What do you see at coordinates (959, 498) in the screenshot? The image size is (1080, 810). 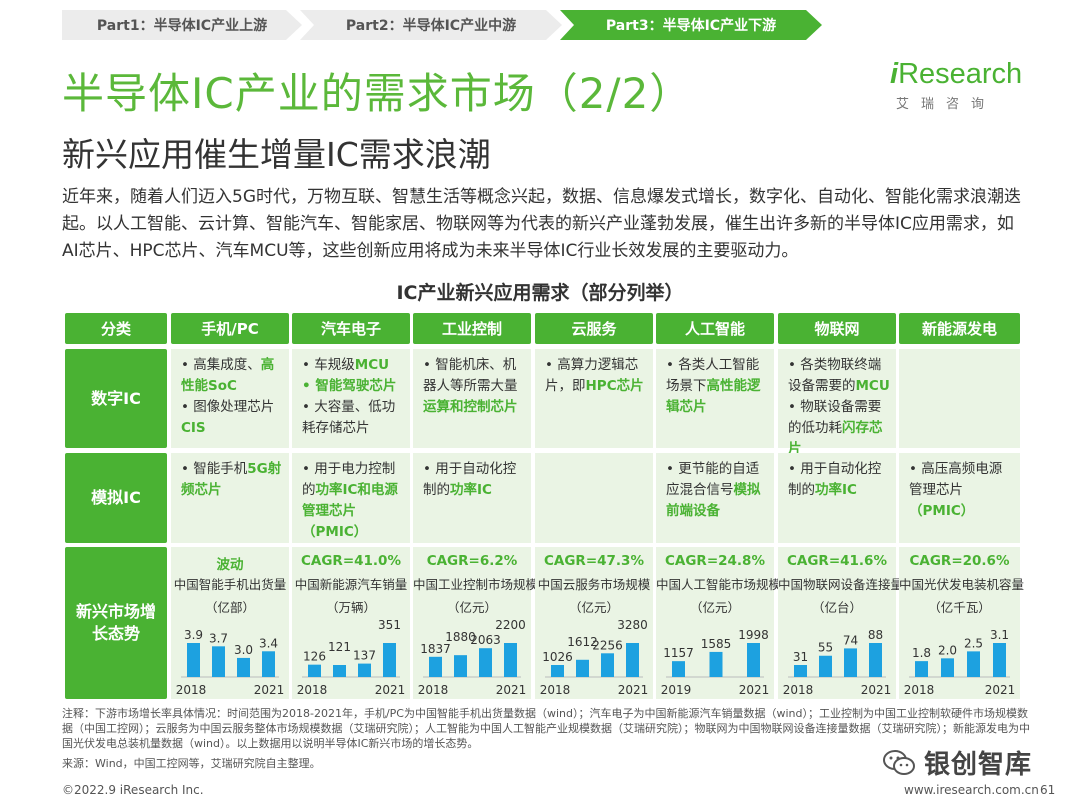 I see `table-cell: • 高压高频电源管理芯片（PMIC）` at bounding box center [959, 498].